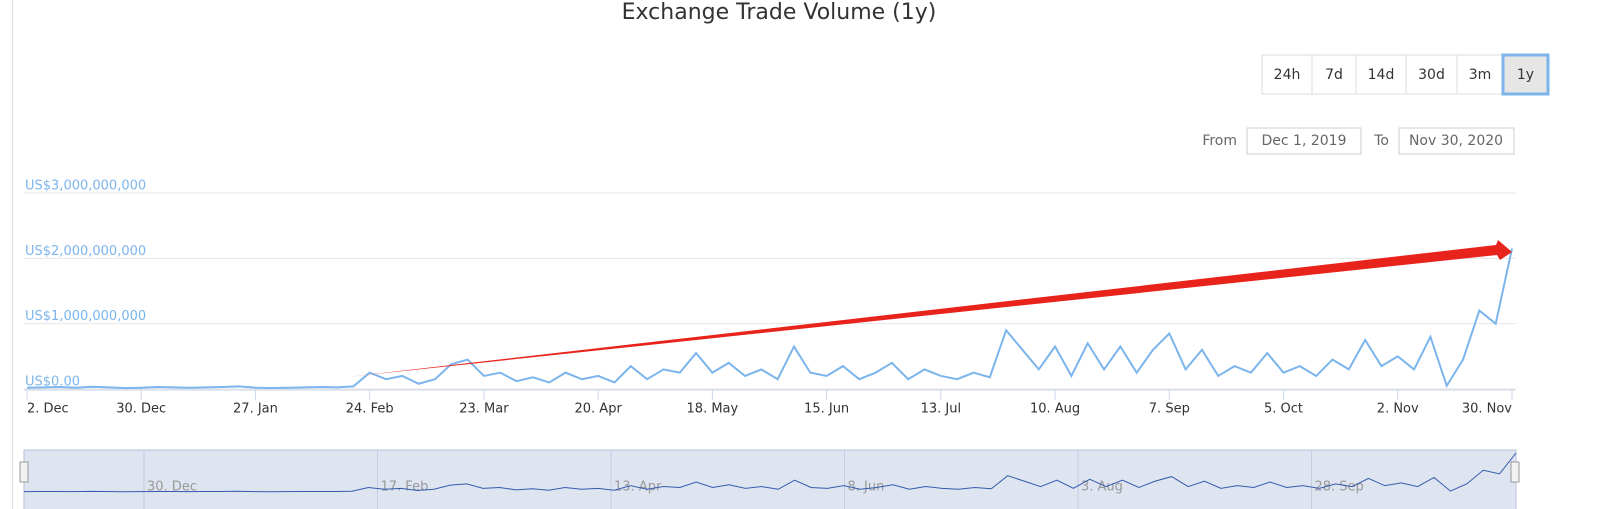  What do you see at coordinates (172, 487) in the screenshot?
I see `navigator-label: 30. Dec` at bounding box center [172, 487].